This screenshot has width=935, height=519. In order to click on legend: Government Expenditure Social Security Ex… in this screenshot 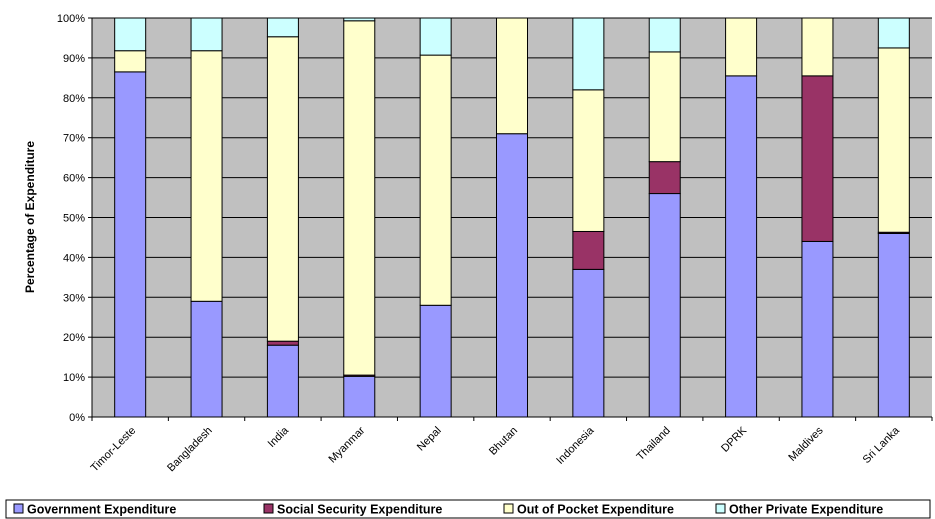, I will do `click(468, 509)`.